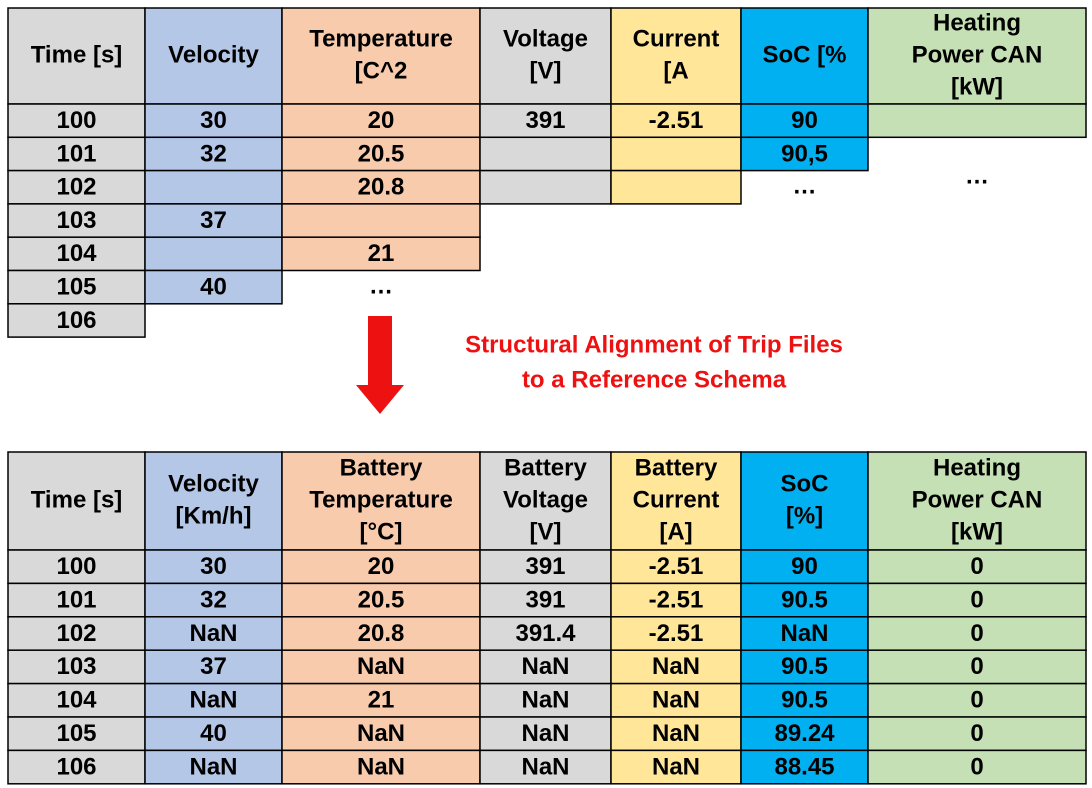 The image size is (1092, 788). Describe the element at coordinates (381, 187) in the screenshot. I see `cell-text: 20.8` at that location.